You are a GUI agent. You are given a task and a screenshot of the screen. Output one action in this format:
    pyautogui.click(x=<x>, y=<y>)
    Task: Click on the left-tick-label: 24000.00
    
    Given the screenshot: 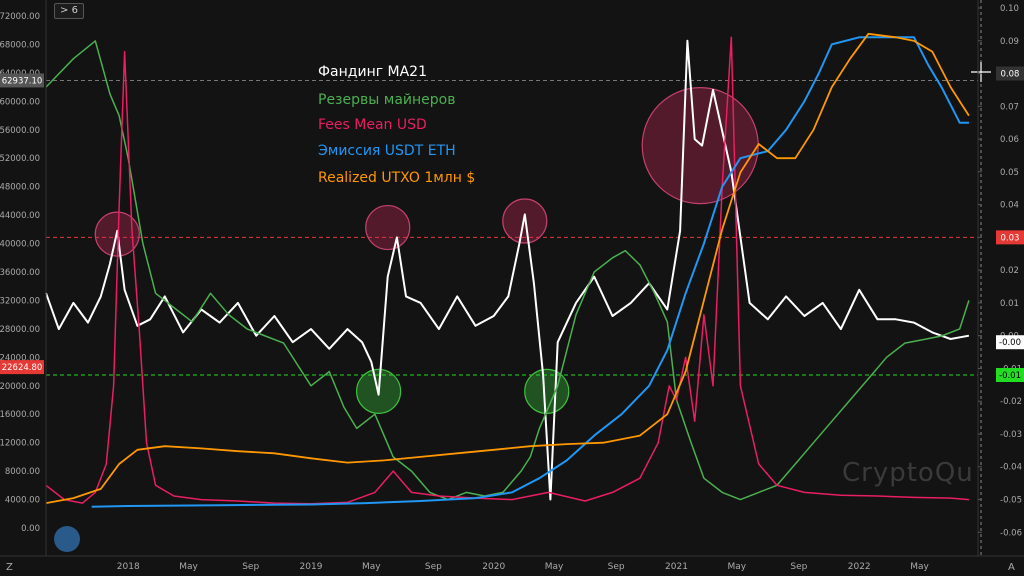 What is the action you would take?
    pyautogui.click(x=20, y=358)
    